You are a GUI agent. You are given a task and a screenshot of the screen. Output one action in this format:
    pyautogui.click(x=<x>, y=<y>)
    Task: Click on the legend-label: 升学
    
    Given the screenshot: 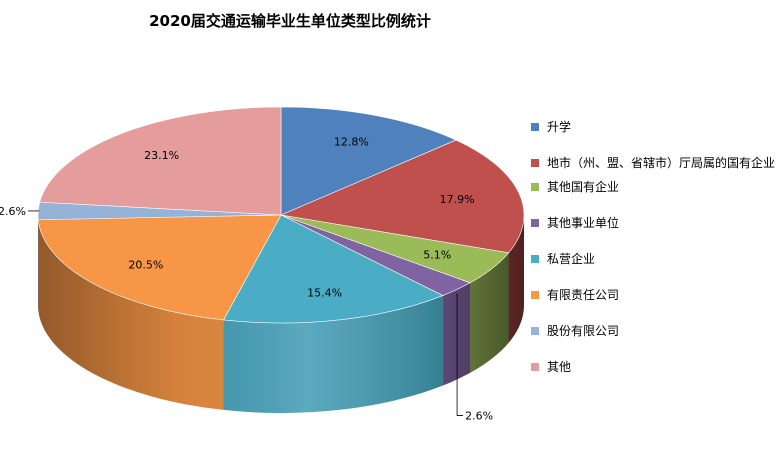 What is the action you would take?
    pyautogui.click(x=559, y=127)
    